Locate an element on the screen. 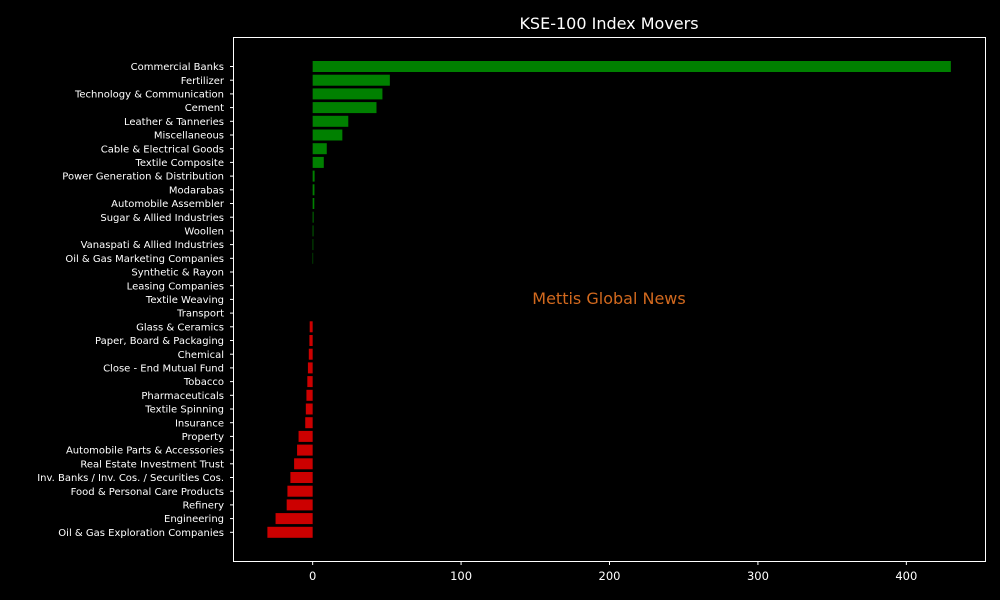 This screenshot has width=1000, height=600. watermark: Mettis Global News is located at coordinates (608, 298).